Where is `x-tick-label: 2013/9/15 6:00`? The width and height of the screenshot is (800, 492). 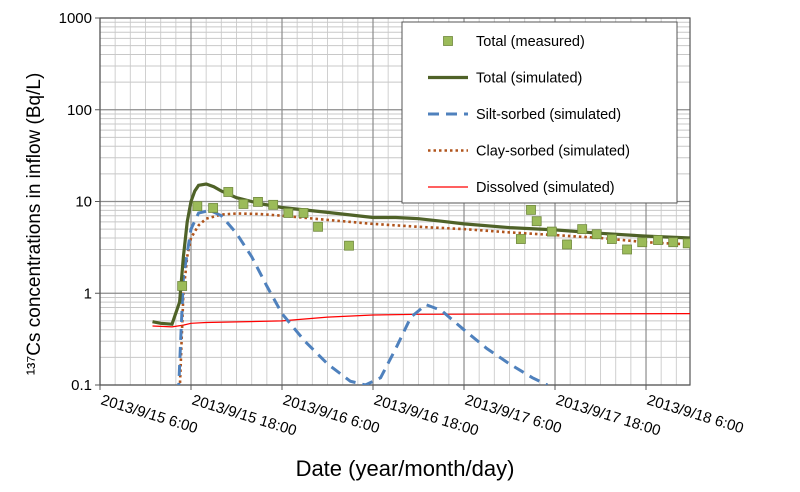
x-tick-label: 2013/9/15 6:00 is located at coordinates (149, 415).